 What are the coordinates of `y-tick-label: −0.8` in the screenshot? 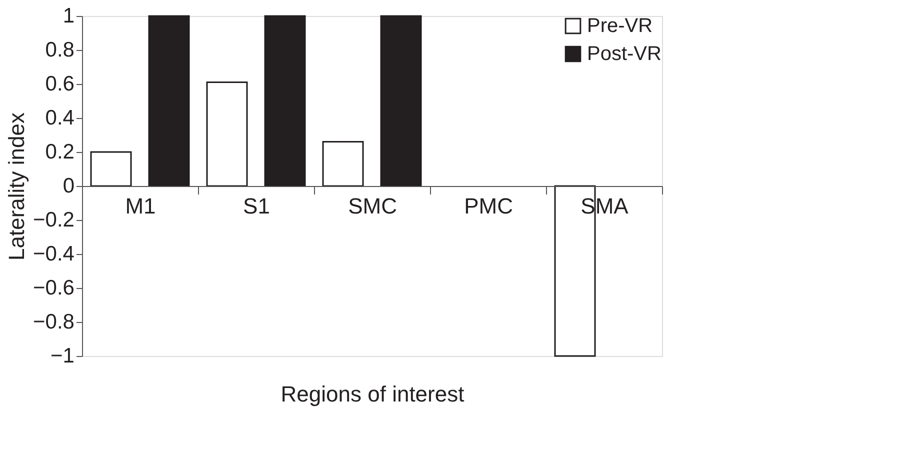 It's located at (53, 322).